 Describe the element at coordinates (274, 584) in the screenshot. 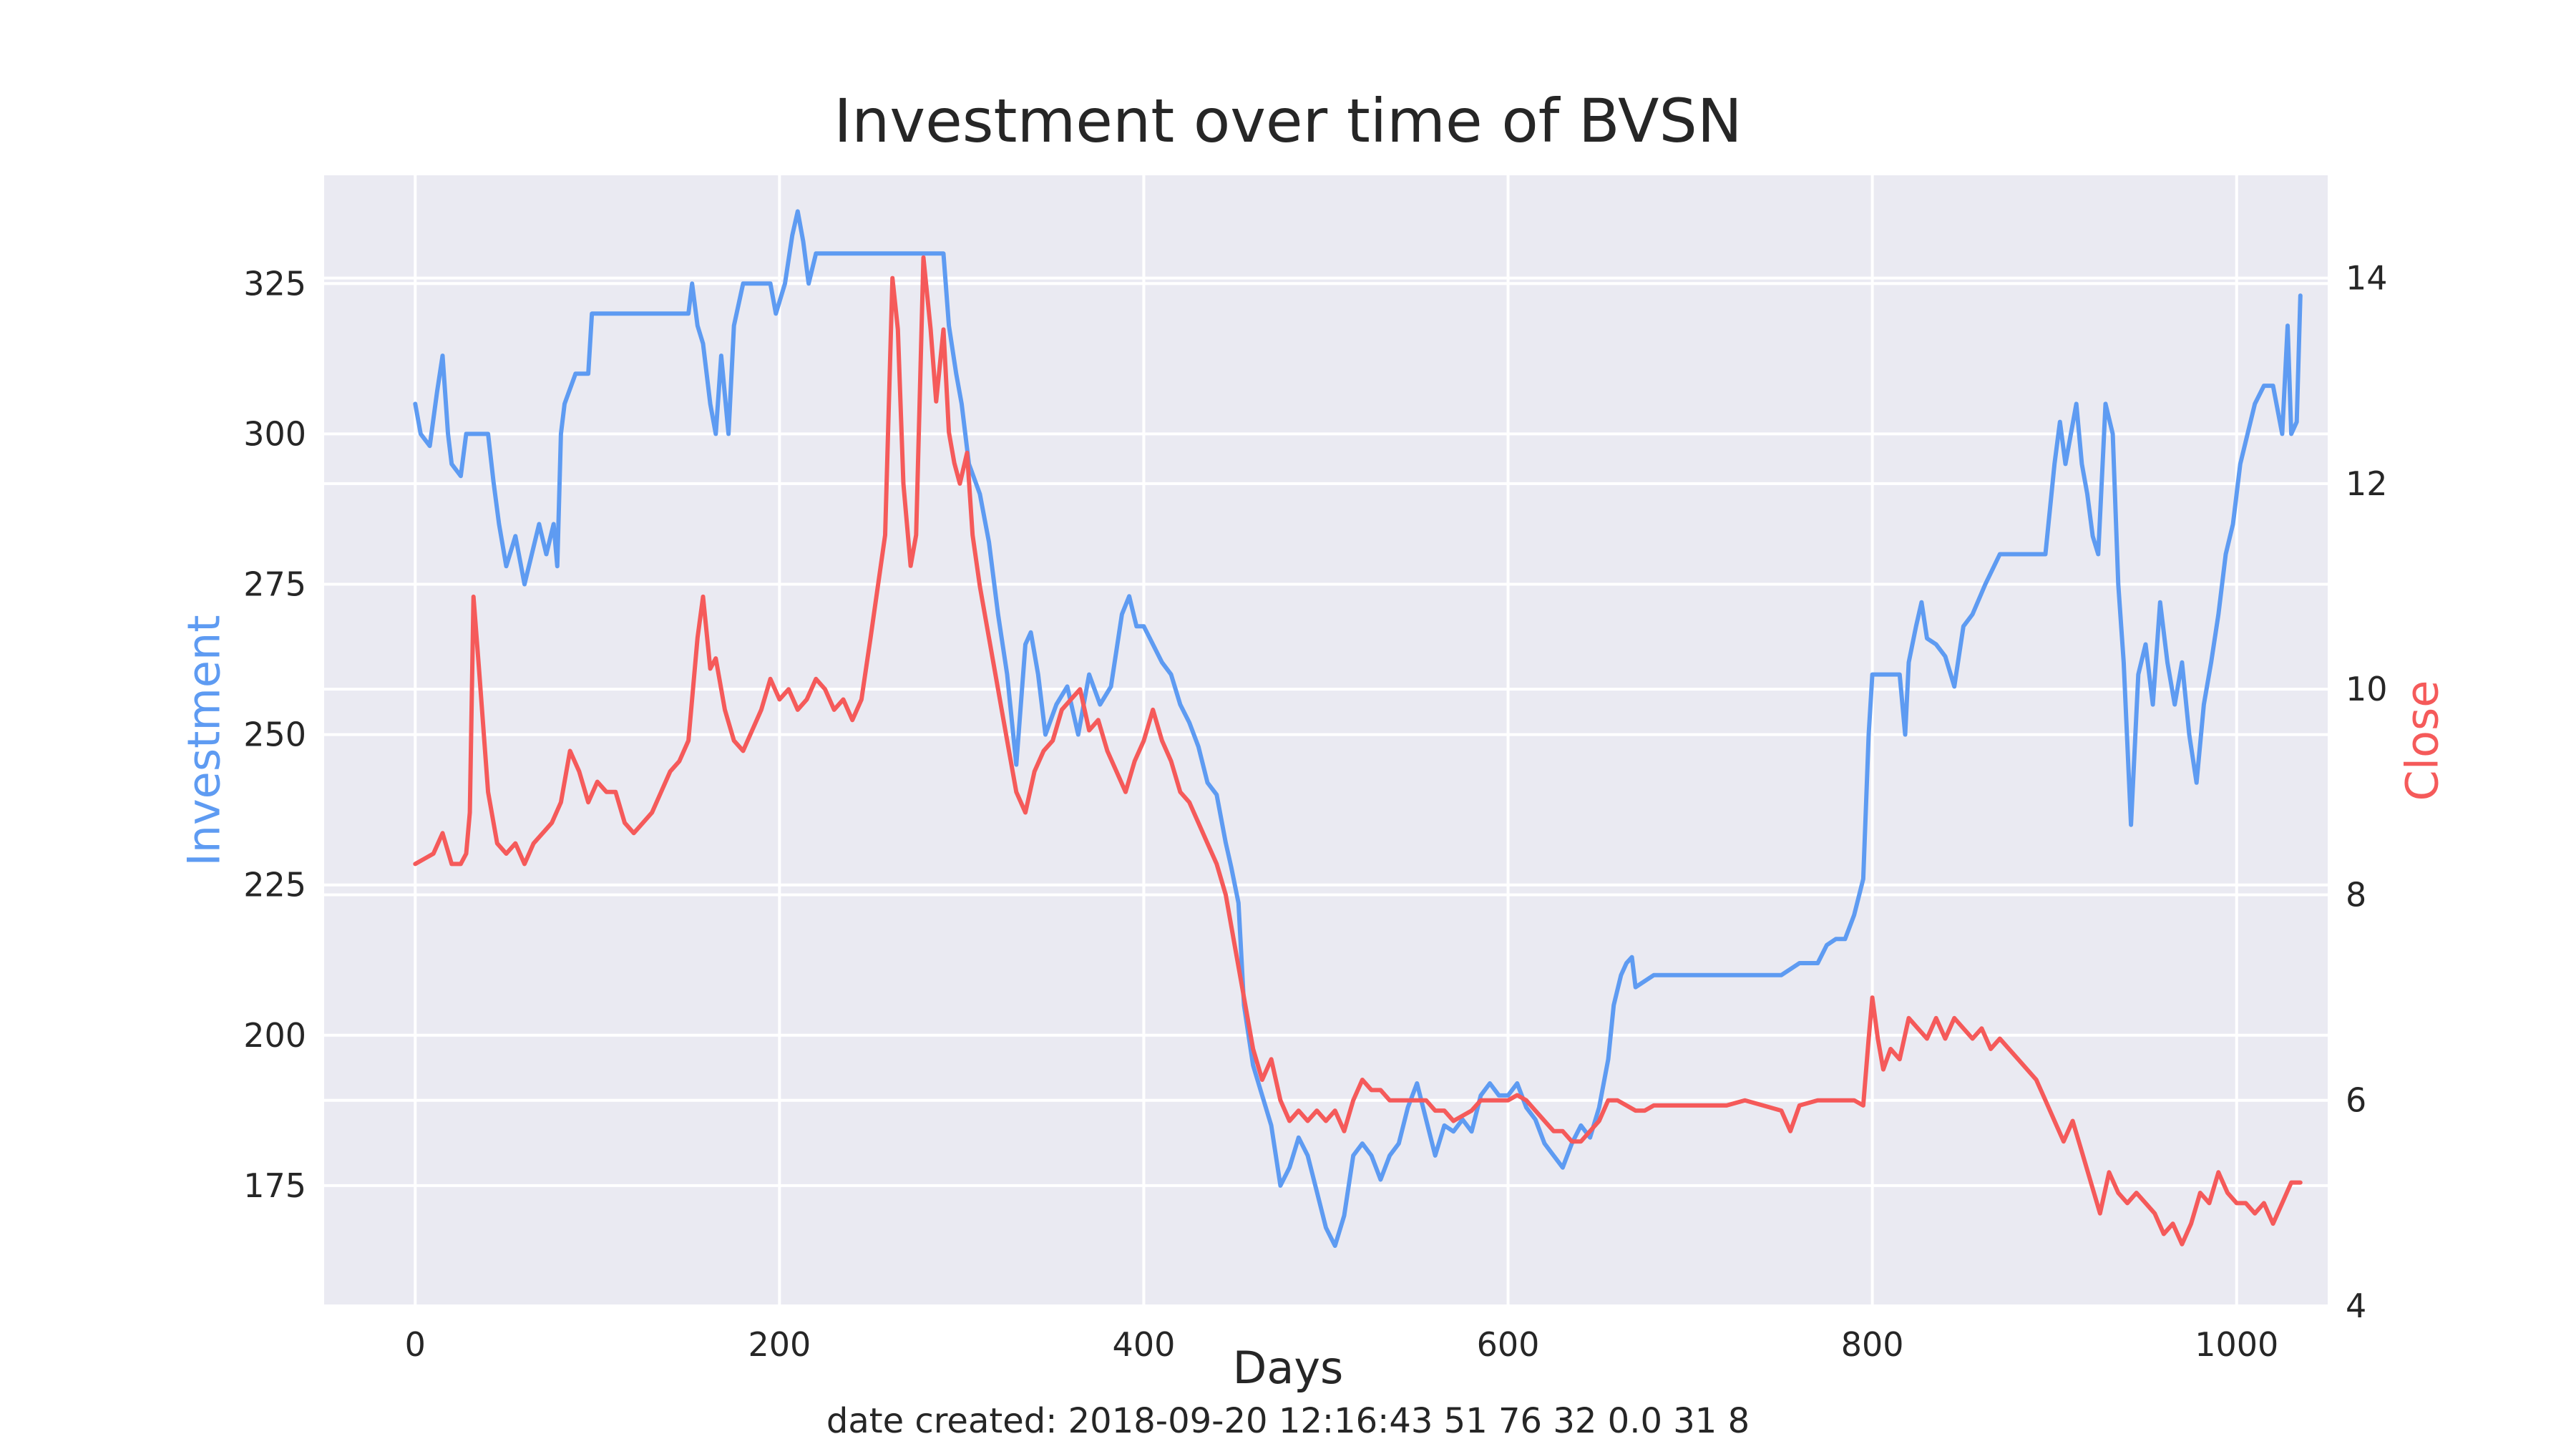

I see `y-tick-label-left: 275` at that location.